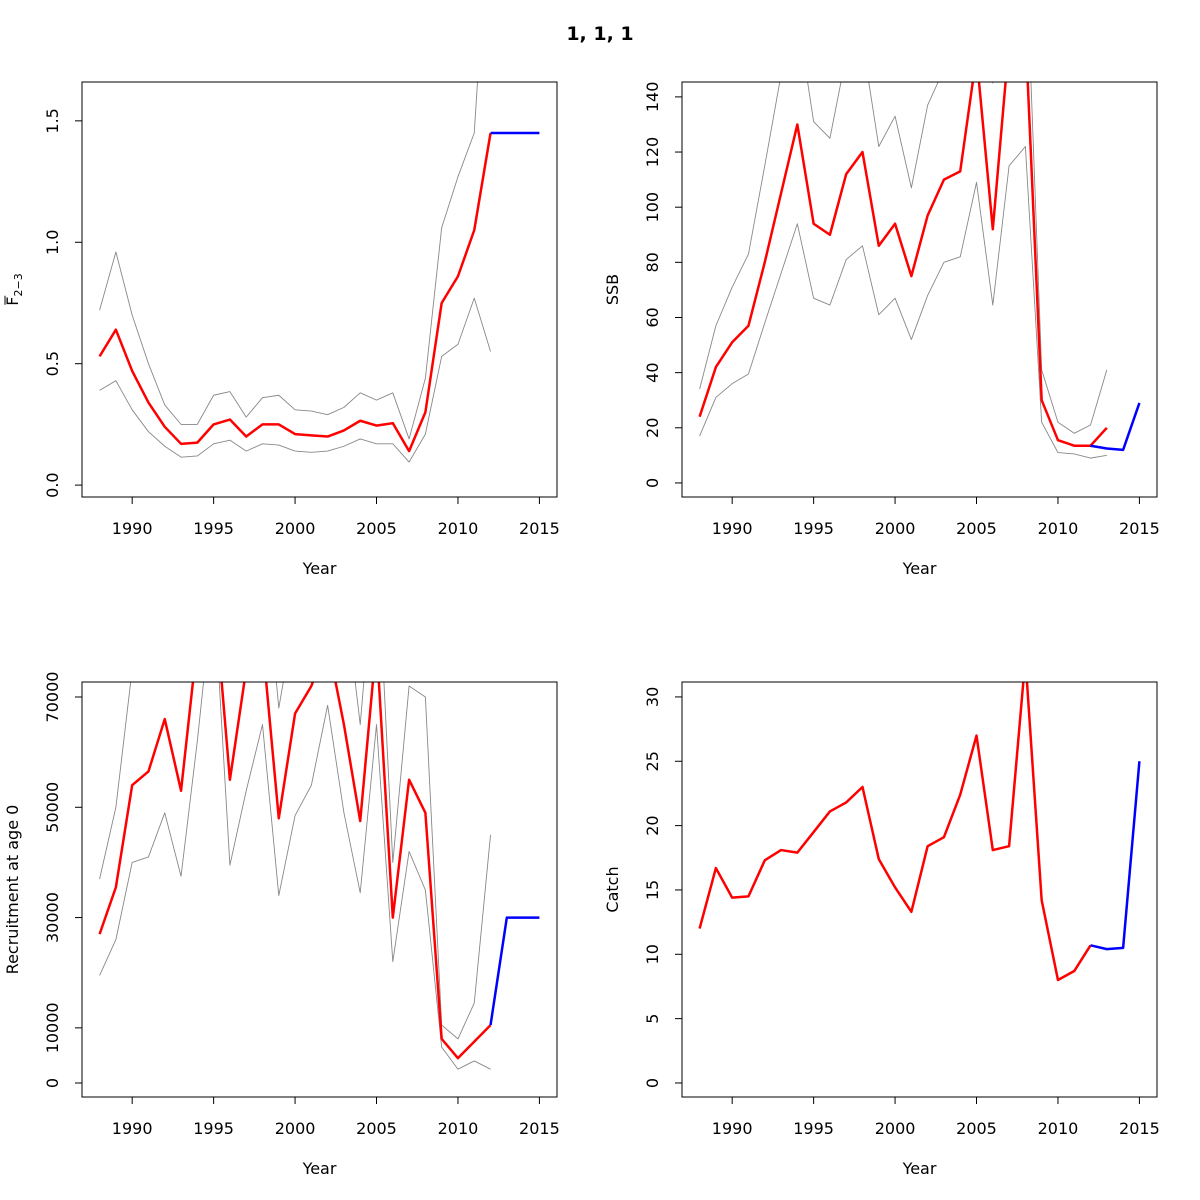 This screenshot has height=1200, width=1200. I want to click on y-axis-label: Recruitment at age 0, so click(12, 890).